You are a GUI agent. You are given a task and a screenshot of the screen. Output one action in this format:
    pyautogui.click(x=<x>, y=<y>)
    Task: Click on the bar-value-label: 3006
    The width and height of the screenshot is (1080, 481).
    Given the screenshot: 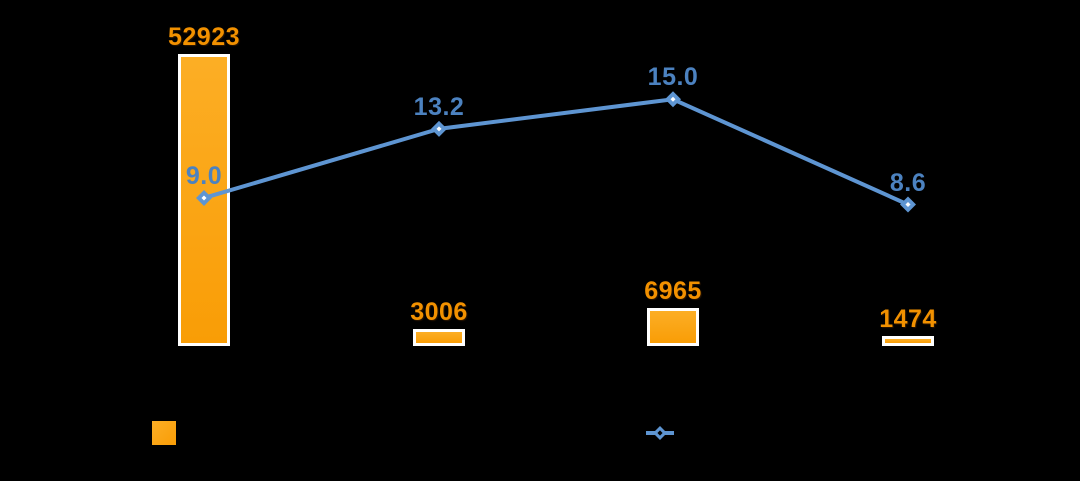 What is the action you would take?
    pyautogui.click(x=439, y=312)
    